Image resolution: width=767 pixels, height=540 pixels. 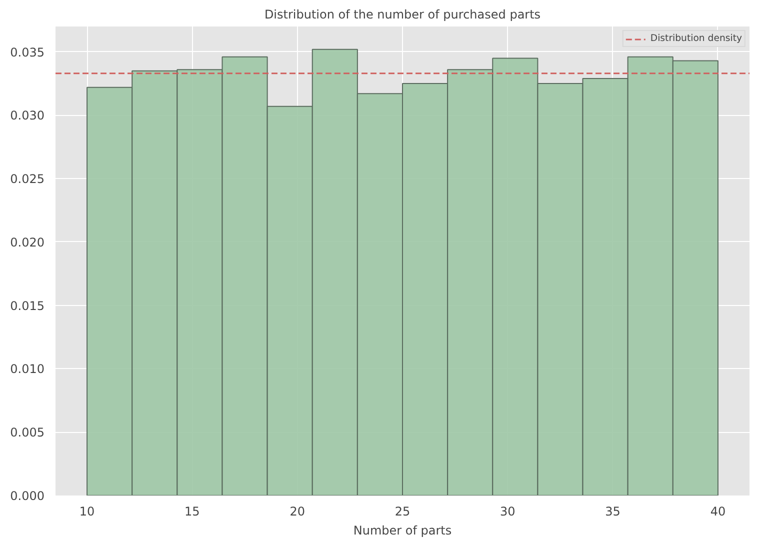 What do you see at coordinates (27, 115) in the screenshot?
I see `y-tick-label: 0.030` at bounding box center [27, 115].